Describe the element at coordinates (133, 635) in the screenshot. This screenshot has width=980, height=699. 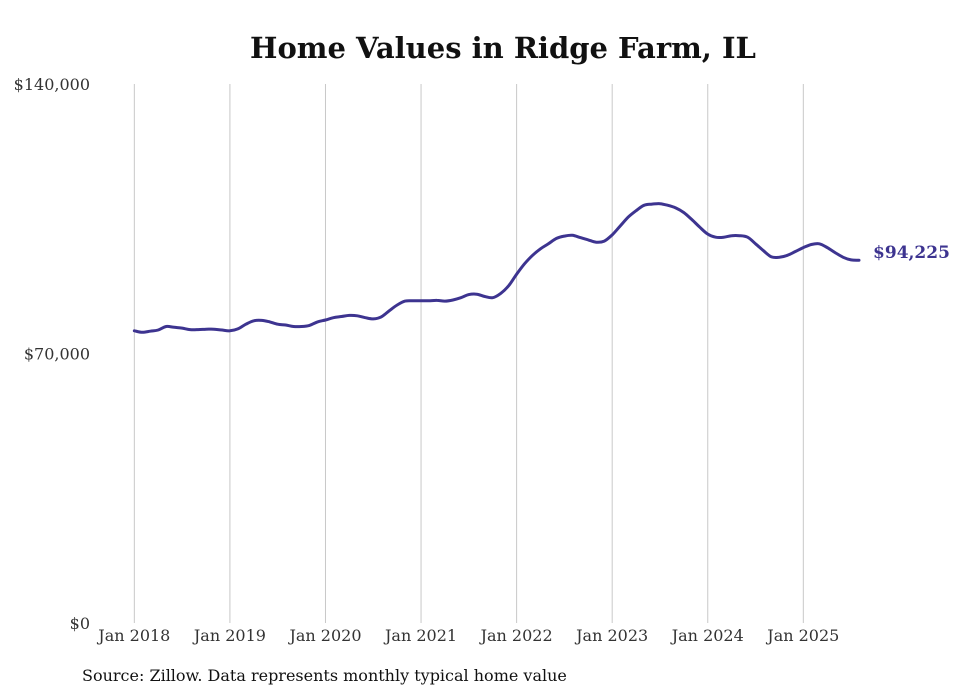
I see `x-tick-label: Jan 2018` at that location.